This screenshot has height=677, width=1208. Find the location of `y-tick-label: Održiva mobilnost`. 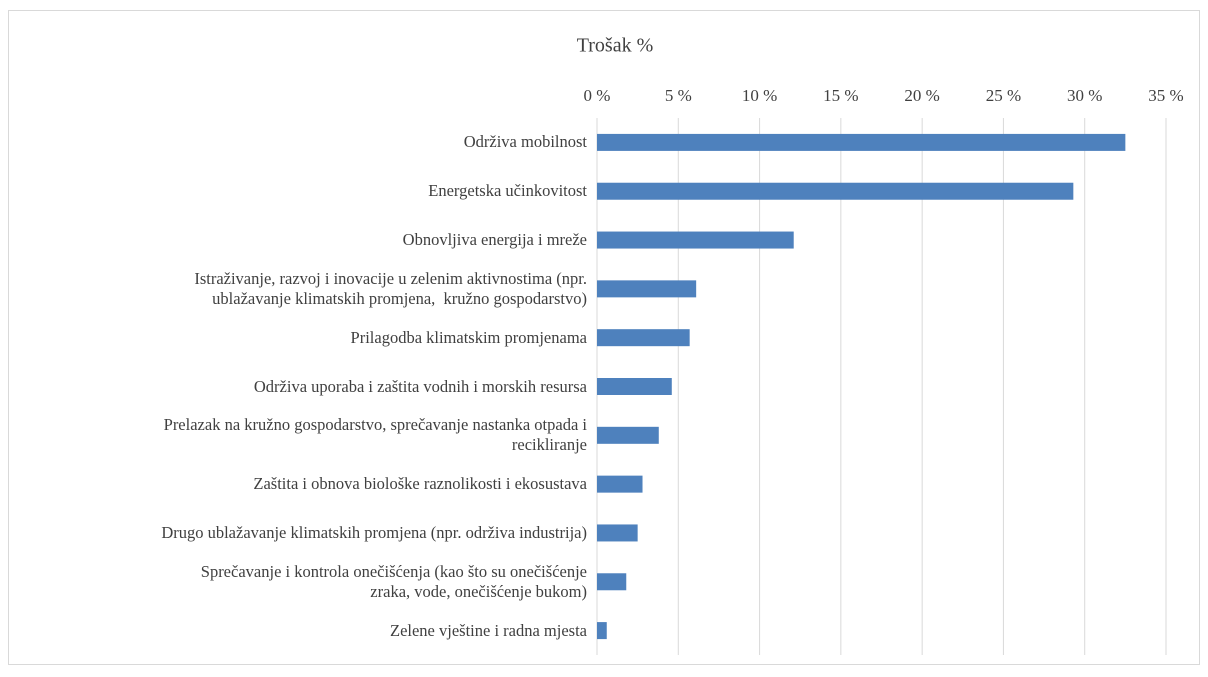

y-tick-label: Održiva mobilnost is located at coordinates (525, 142).